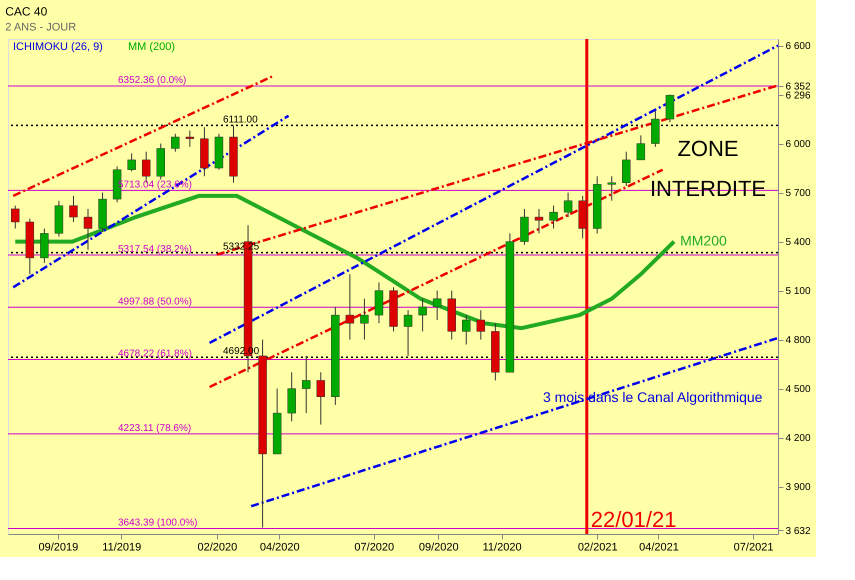 The width and height of the screenshot is (855, 580). I want to click on x-tick-label: 11/2020, so click(502, 548).